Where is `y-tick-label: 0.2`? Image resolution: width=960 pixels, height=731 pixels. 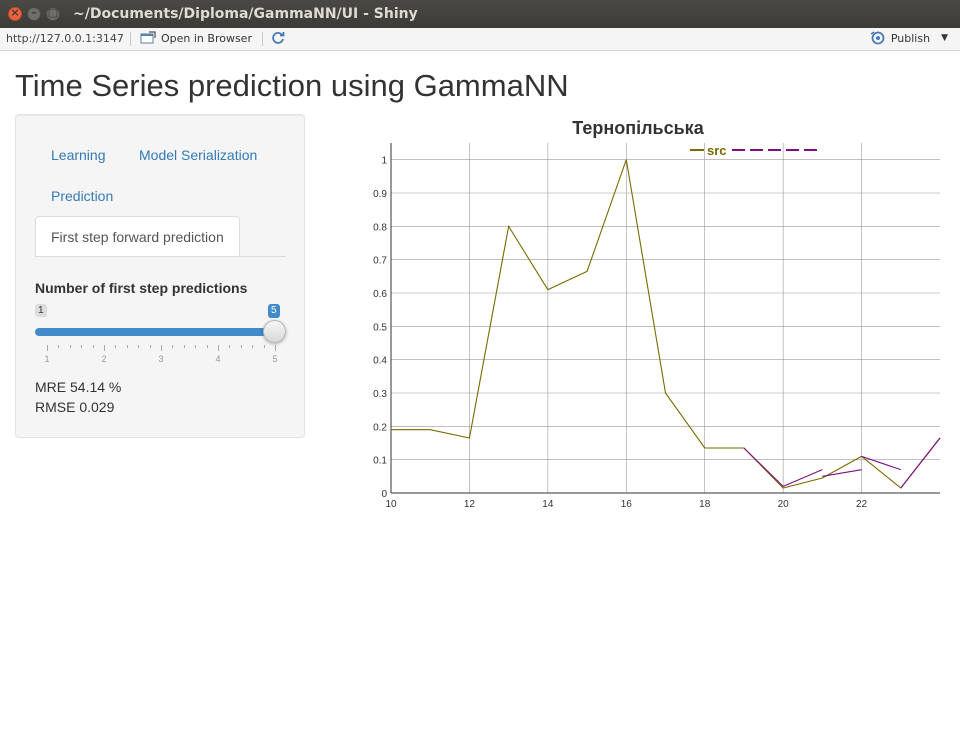
y-tick-label: 0.2 is located at coordinates (380, 427).